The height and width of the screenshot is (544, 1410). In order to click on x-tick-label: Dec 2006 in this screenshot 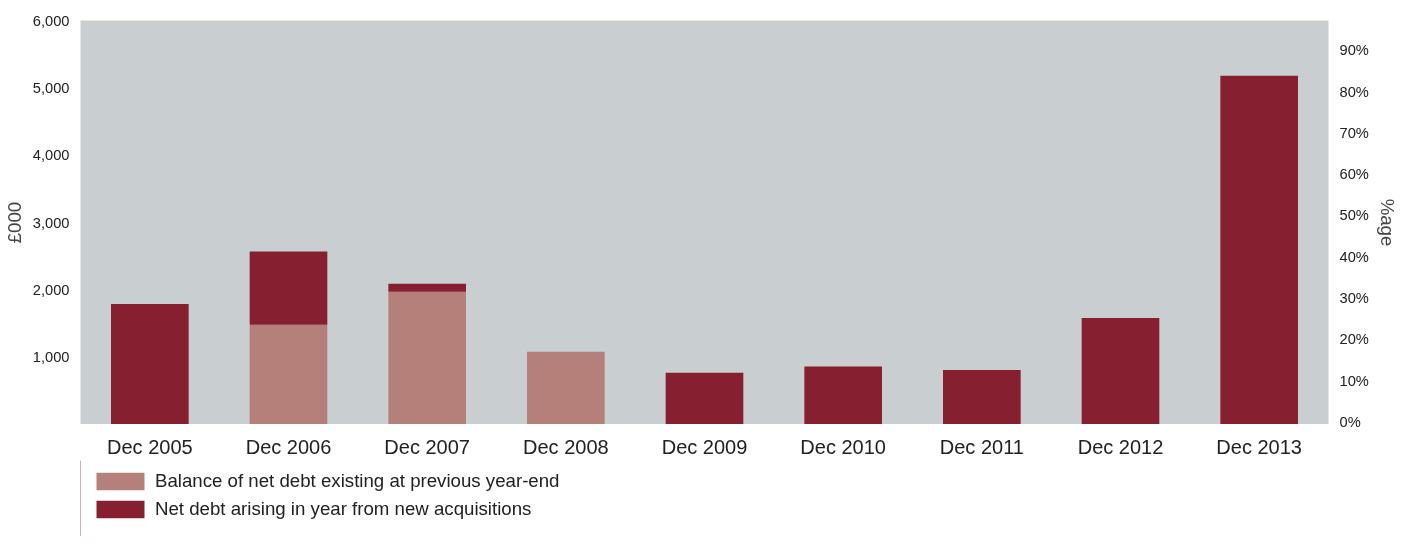, I will do `click(288, 446)`.